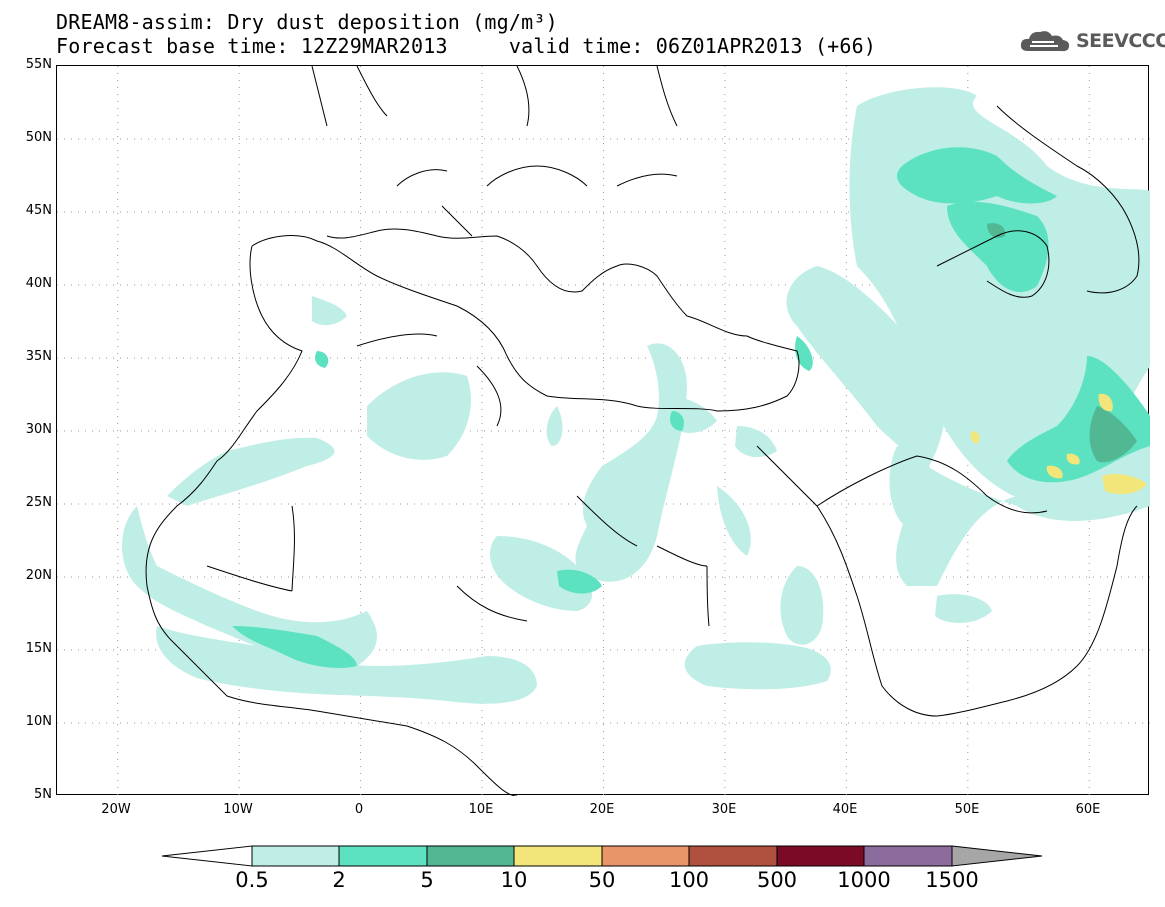 This screenshot has height=907, width=1165. I want to click on color-legend, so click(602, 856).